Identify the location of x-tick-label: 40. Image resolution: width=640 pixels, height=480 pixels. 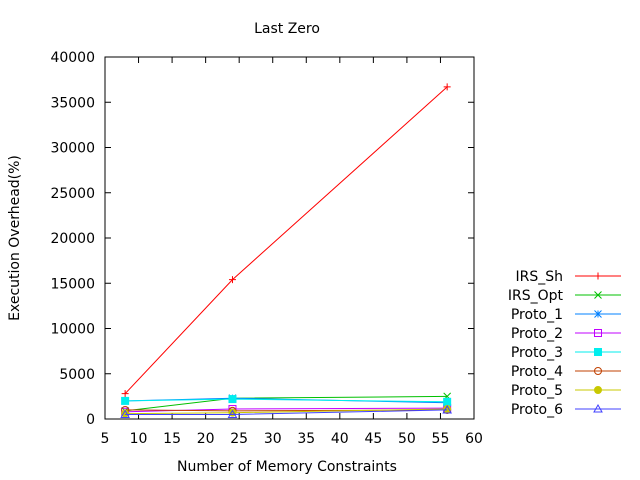
(340, 439).